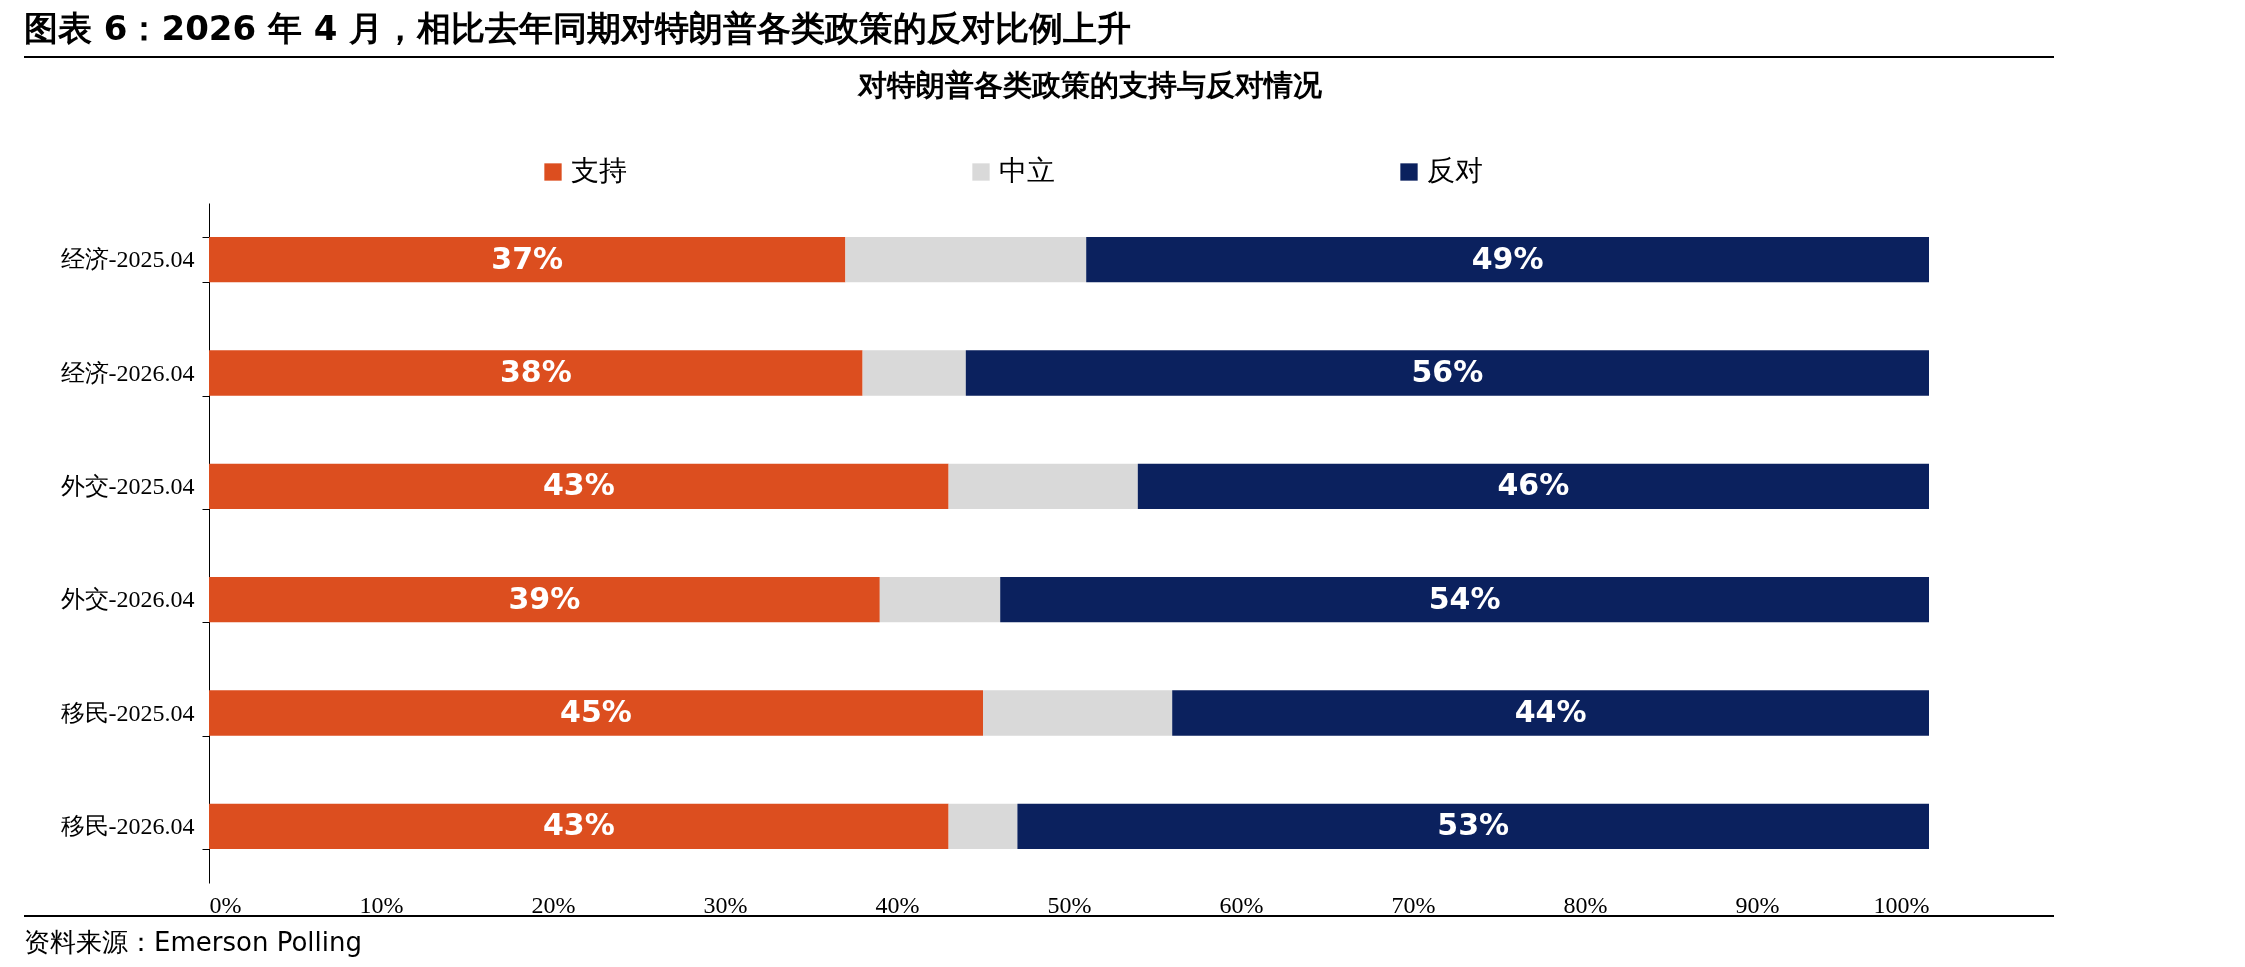 The width and height of the screenshot is (2245, 967). Describe the element at coordinates (553, 904) in the screenshot. I see `x-tick-label: 20%` at that location.